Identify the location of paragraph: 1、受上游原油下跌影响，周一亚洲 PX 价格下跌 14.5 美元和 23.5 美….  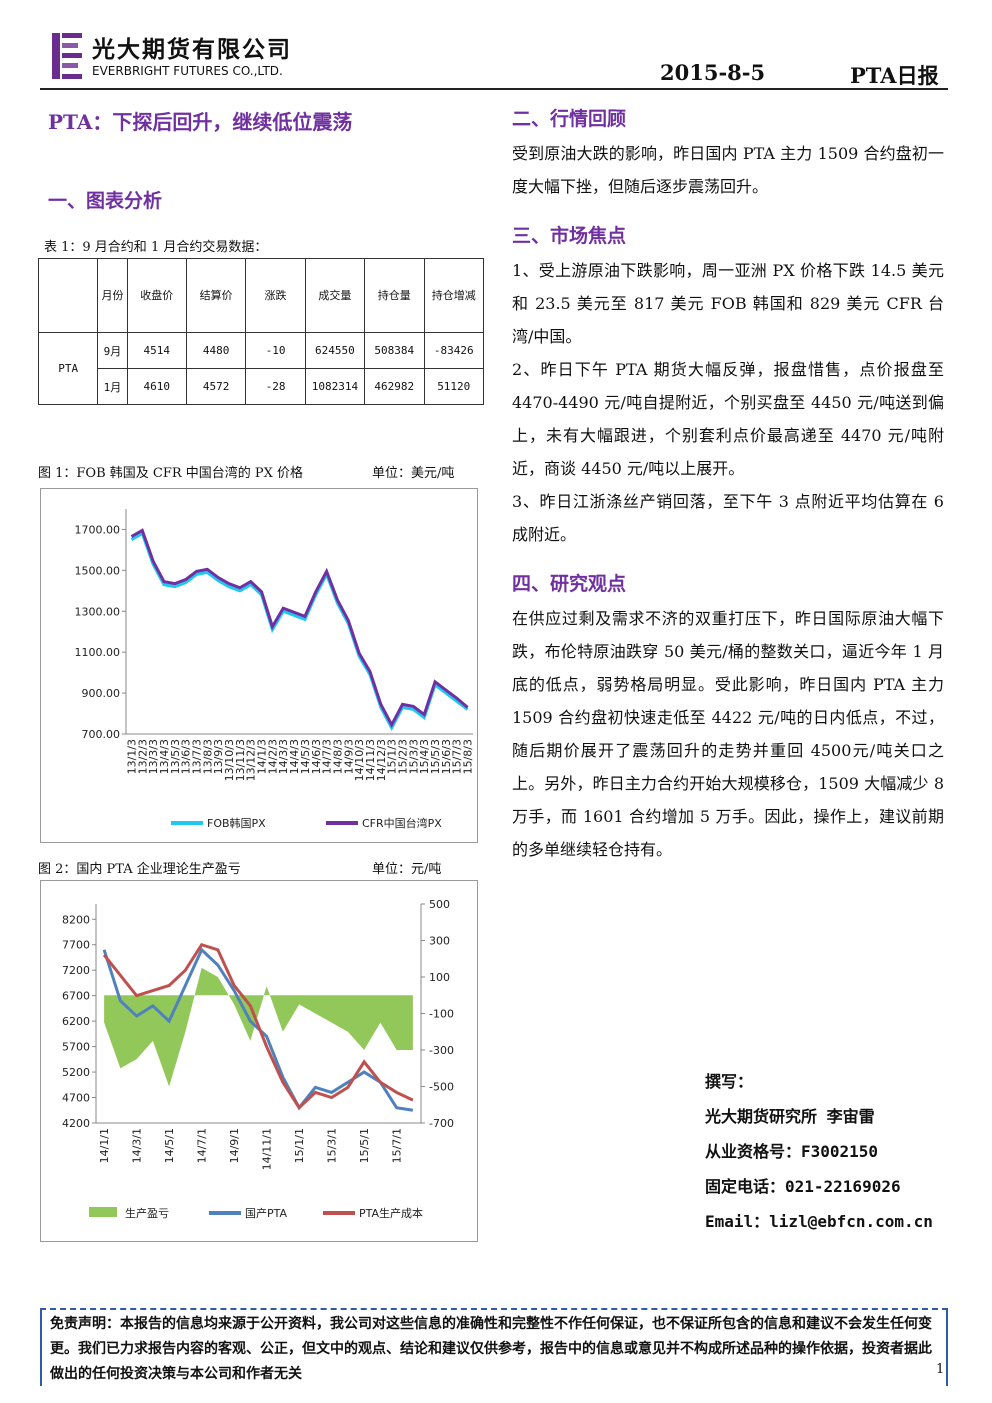
(728, 303).